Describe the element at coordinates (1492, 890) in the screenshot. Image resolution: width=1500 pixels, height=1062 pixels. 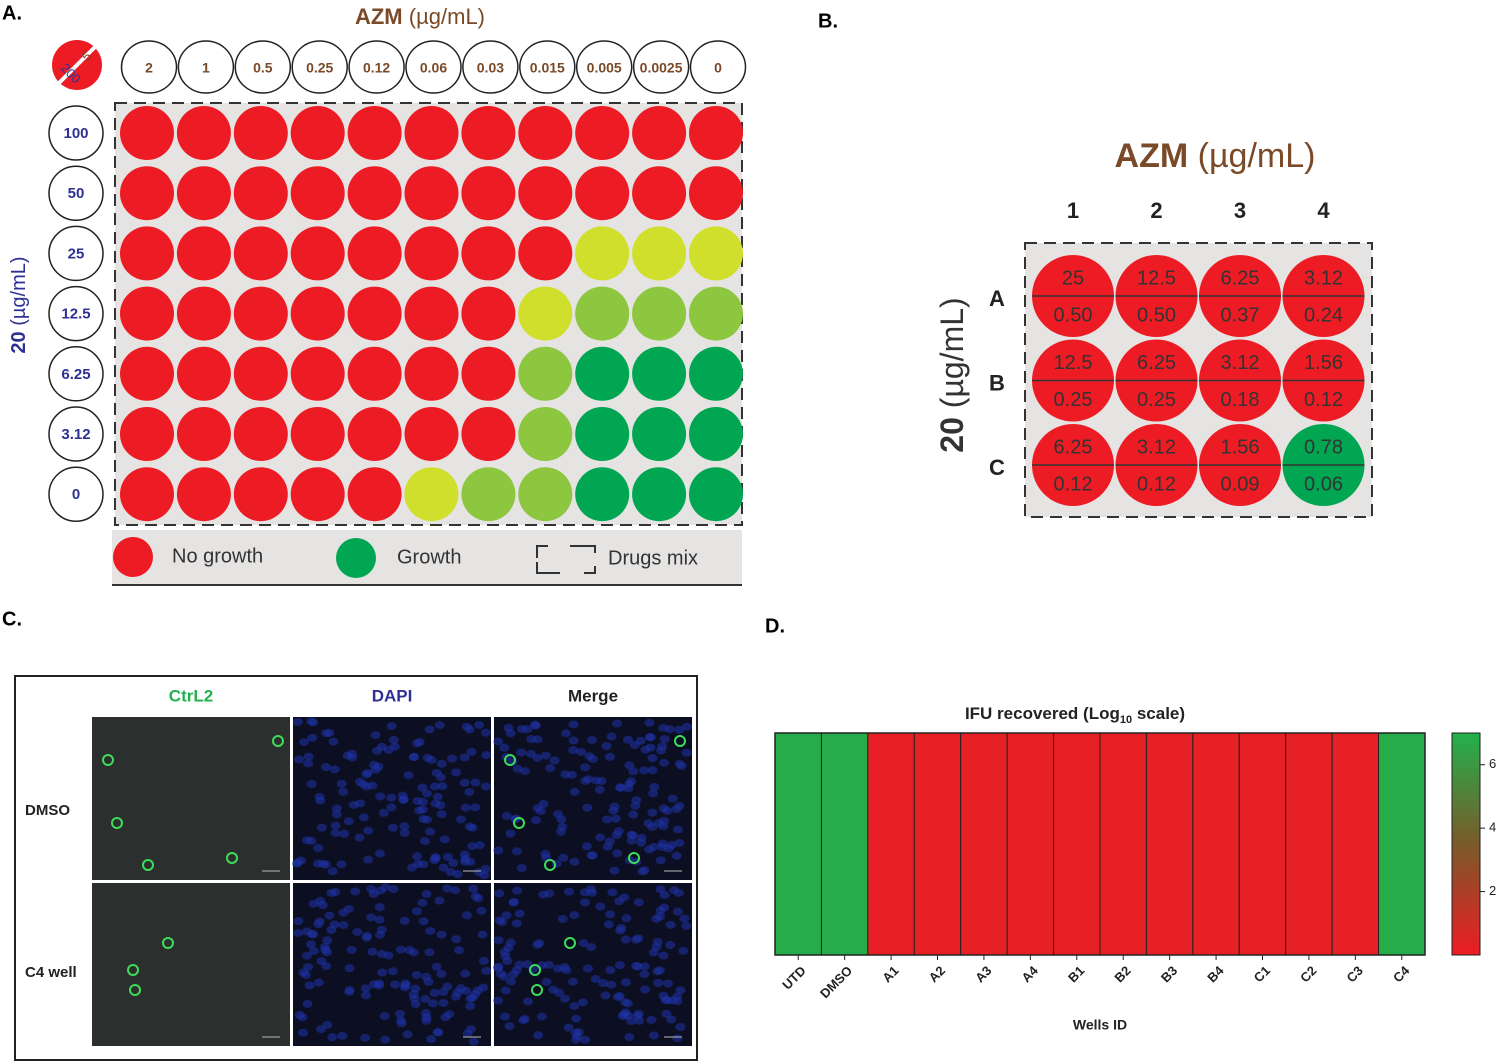
I see `colorbar-tick-label: 2` at that location.